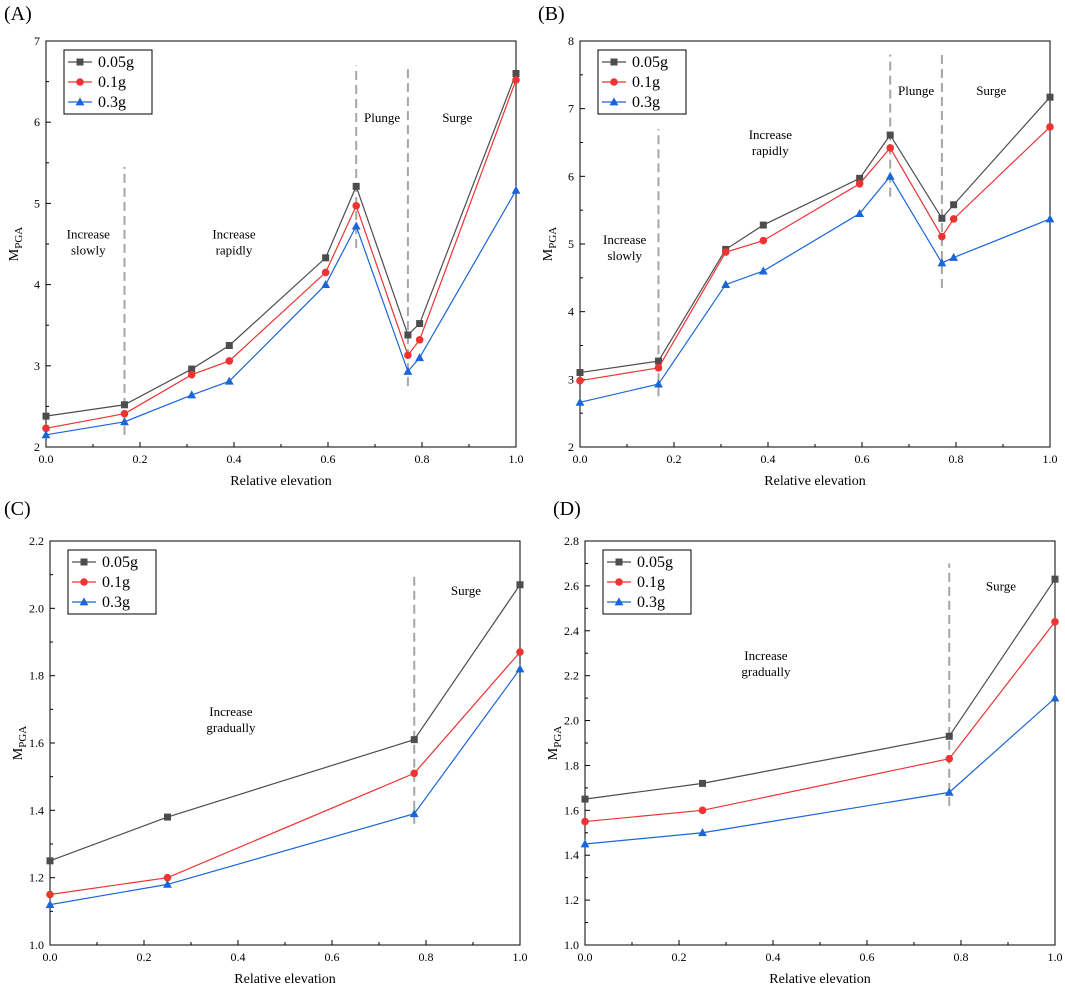 This screenshot has width=1065, height=988. What do you see at coordinates (36, 810) in the screenshot?
I see `y-tick-label: 1.4` at bounding box center [36, 810].